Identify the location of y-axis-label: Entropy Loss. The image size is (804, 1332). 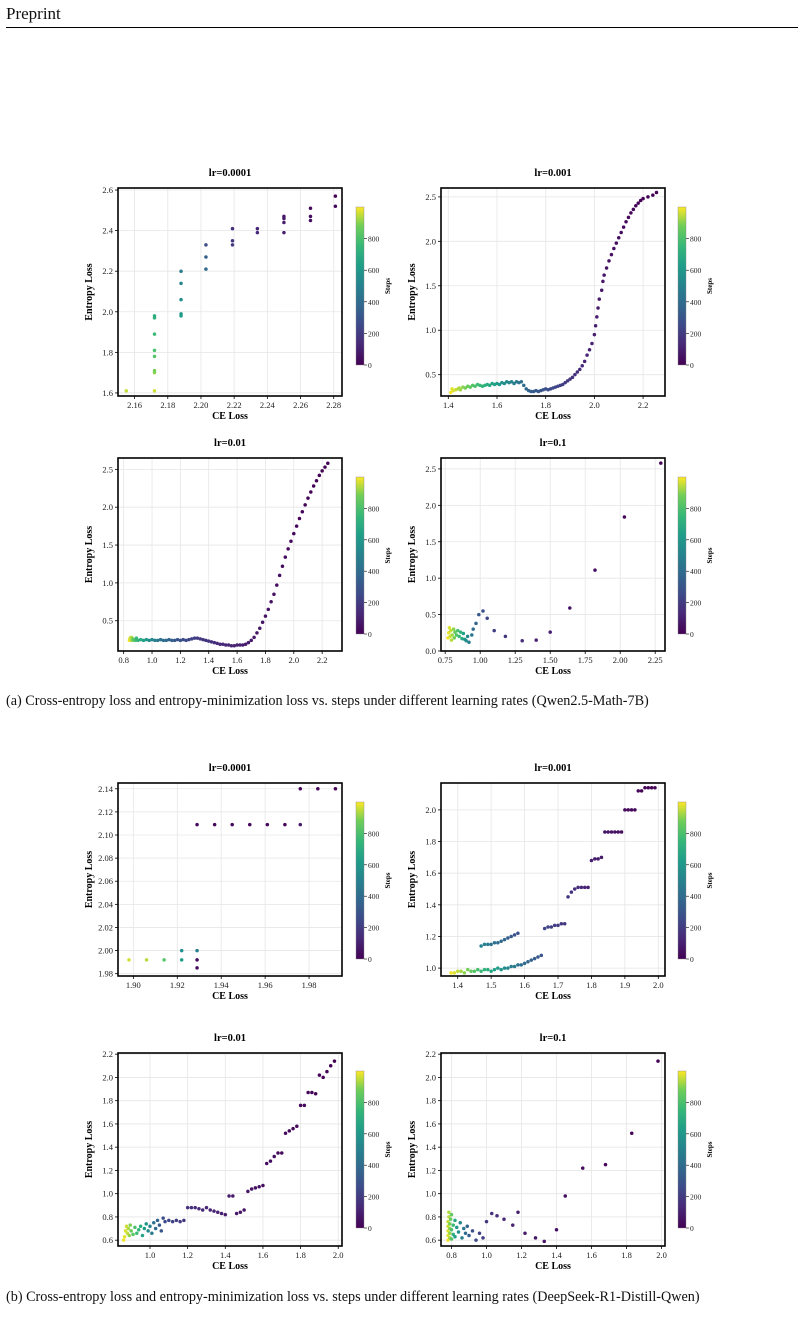
(412, 554).